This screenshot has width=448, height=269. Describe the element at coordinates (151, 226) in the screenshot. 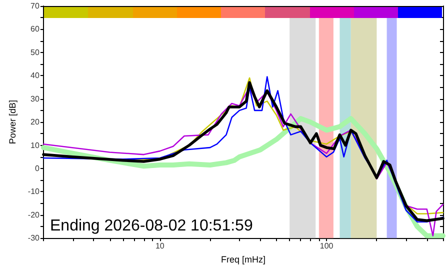

I see `annotation: Ending 2026-08-02 10:51:59` at that location.